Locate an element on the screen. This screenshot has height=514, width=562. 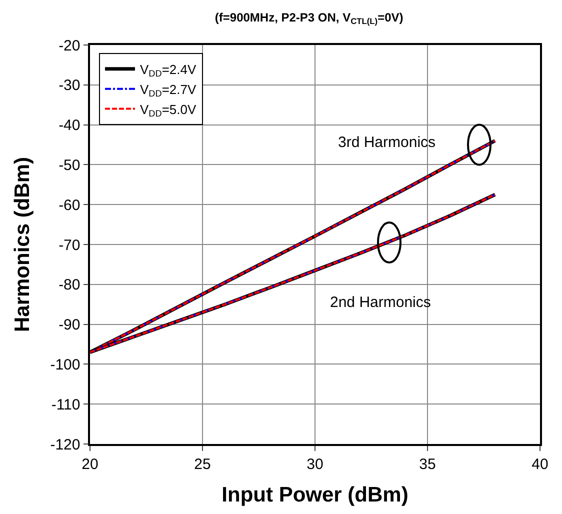
y-tick-label: -70 is located at coordinates (69, 245).